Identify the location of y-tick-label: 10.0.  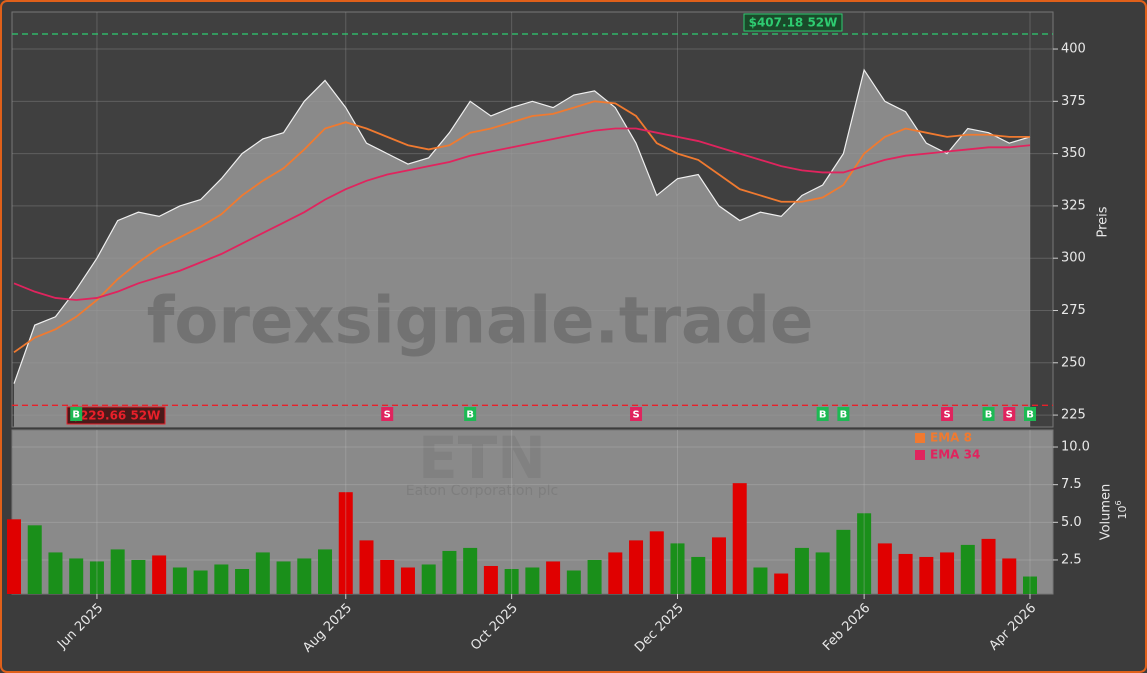
(1075, 447).